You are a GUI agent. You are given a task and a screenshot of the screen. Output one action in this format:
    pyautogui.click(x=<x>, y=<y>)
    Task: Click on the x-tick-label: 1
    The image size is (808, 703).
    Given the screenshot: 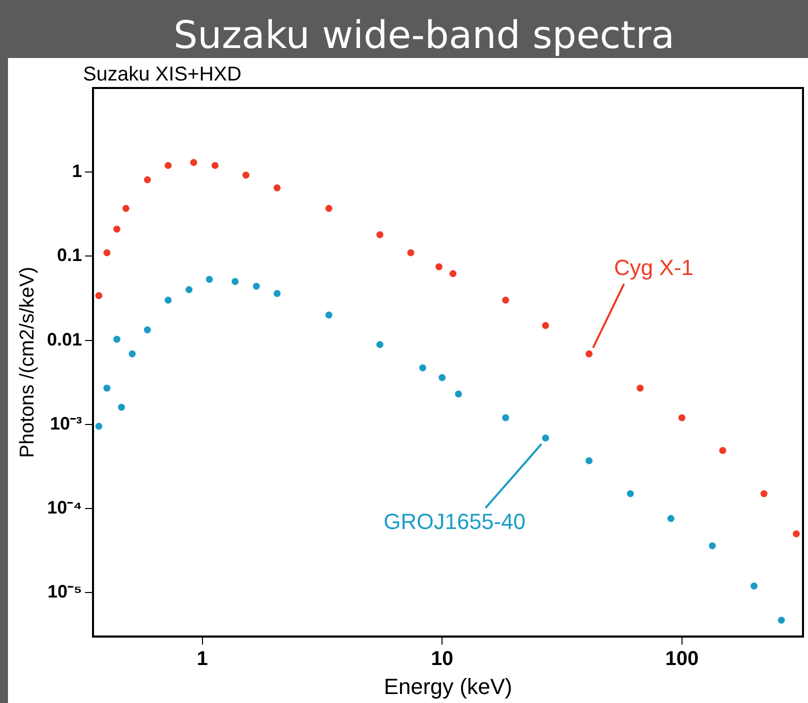 What is the action you would take?
    pyautogui.click(x=202, y=659)
    